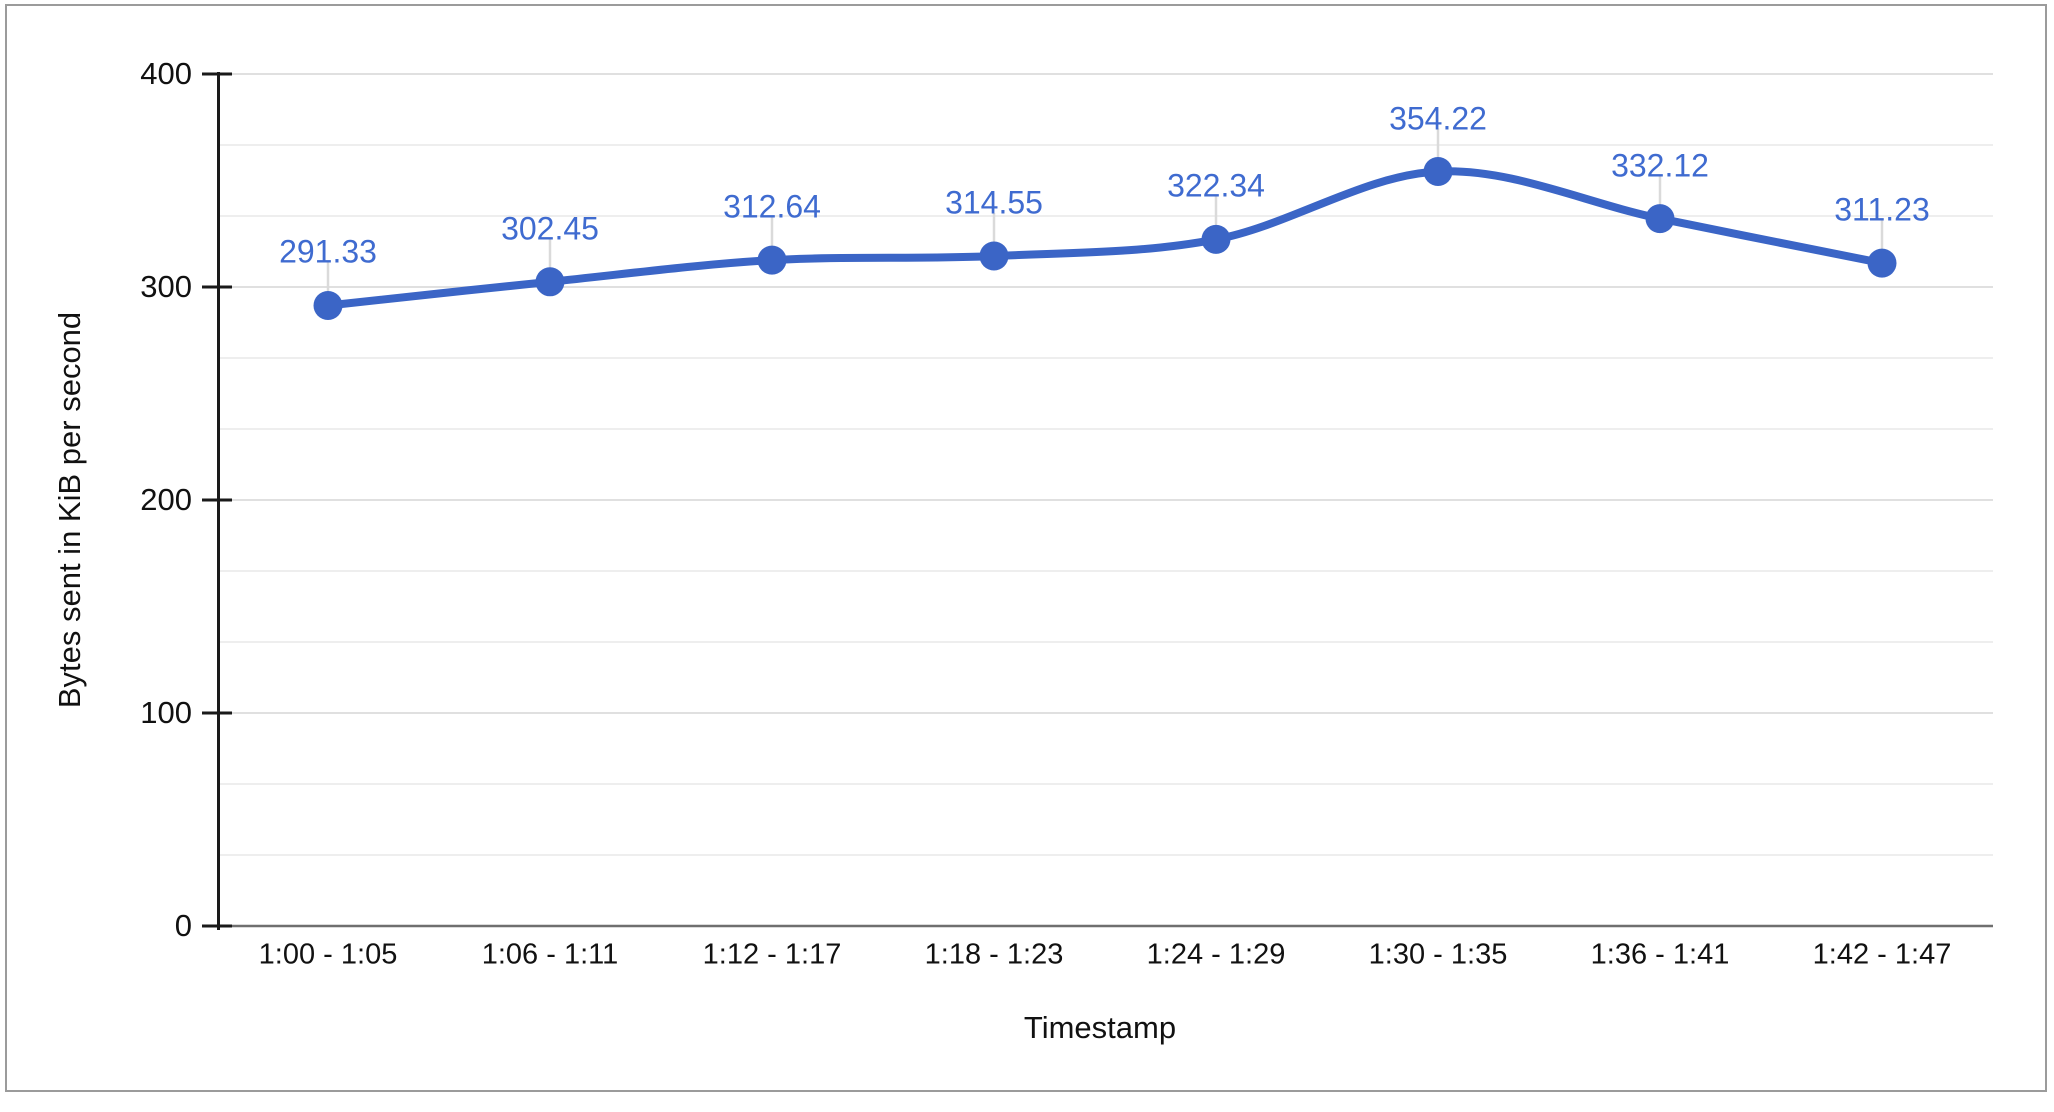  Describe the element at coordinates (772, 954) in the screenshot. I see `x-tick-label: 1:12 - 1:17` at that location.